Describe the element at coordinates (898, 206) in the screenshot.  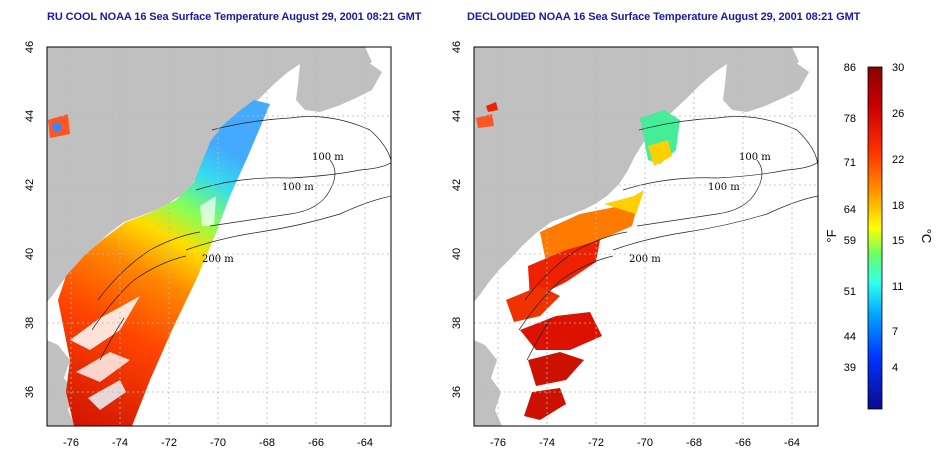
I see `celsius-tick: 18` at that location.